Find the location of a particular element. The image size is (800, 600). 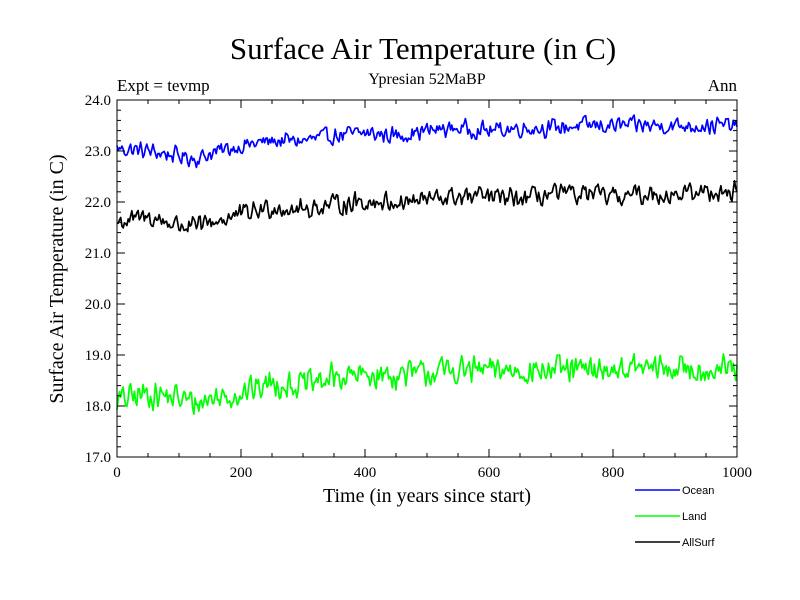

season-label: Ann is located at coordinates (723, 85).